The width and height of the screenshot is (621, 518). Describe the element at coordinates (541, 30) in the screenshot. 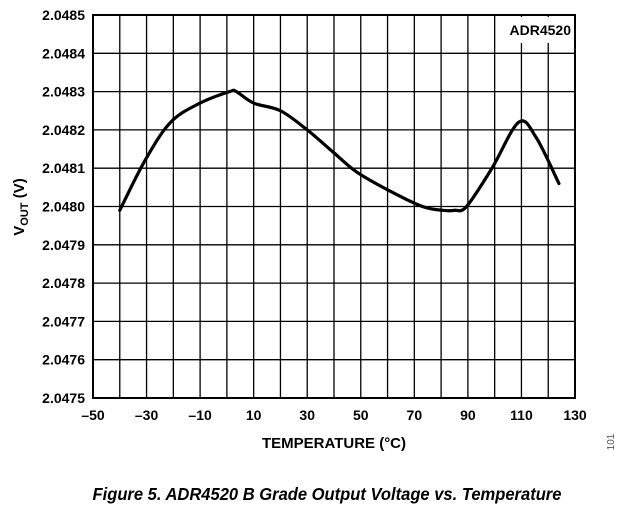

I see `legend-label: ADR4520` at that location.